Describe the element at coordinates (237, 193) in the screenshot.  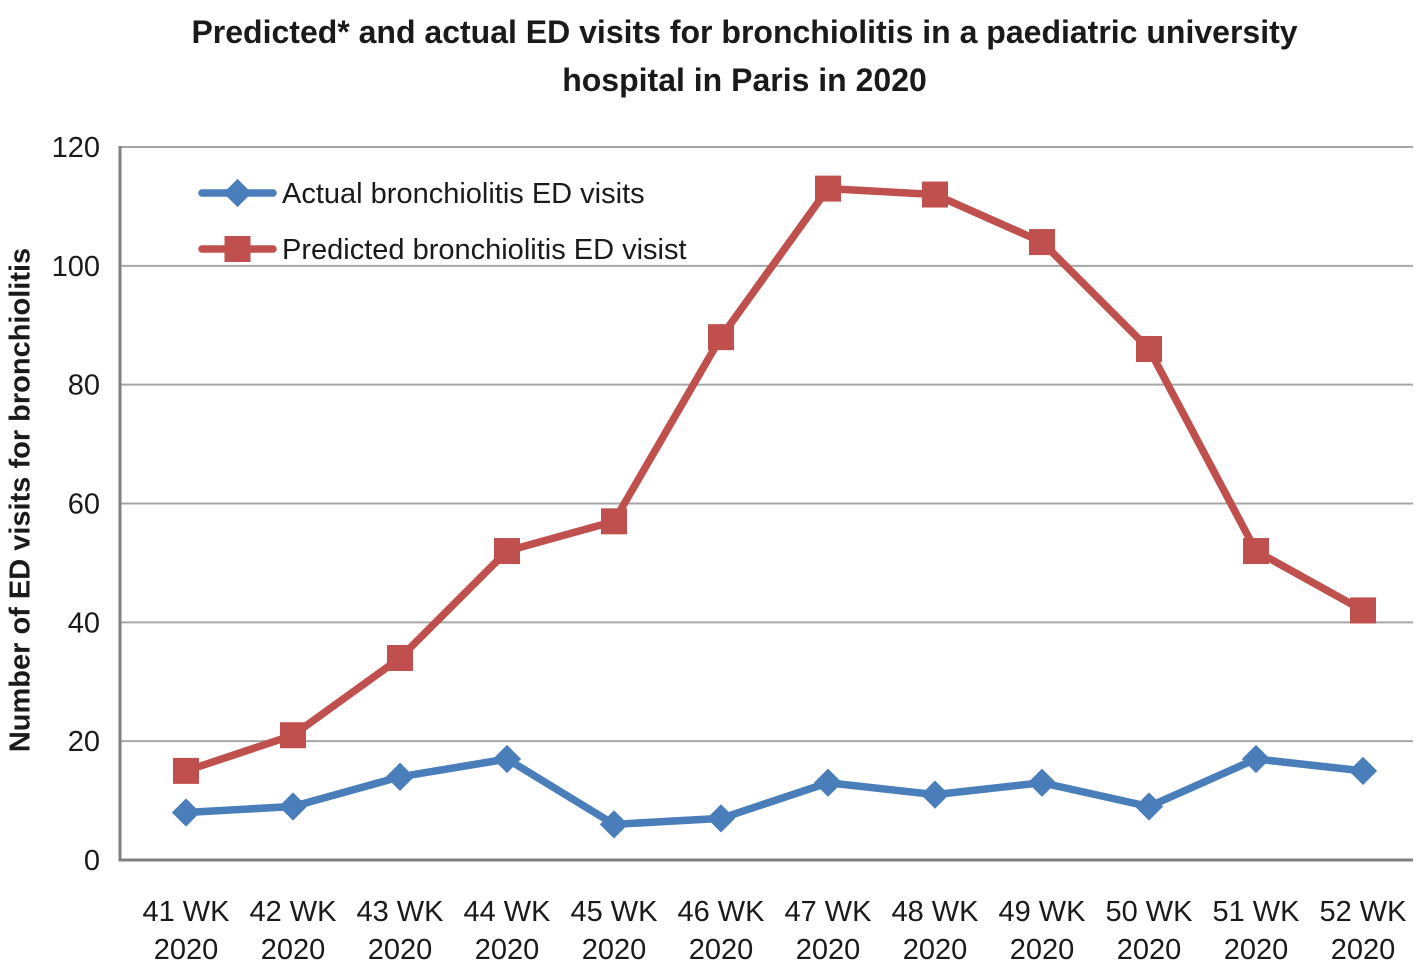
I see `actual-legend-swatch-marker` at that location.